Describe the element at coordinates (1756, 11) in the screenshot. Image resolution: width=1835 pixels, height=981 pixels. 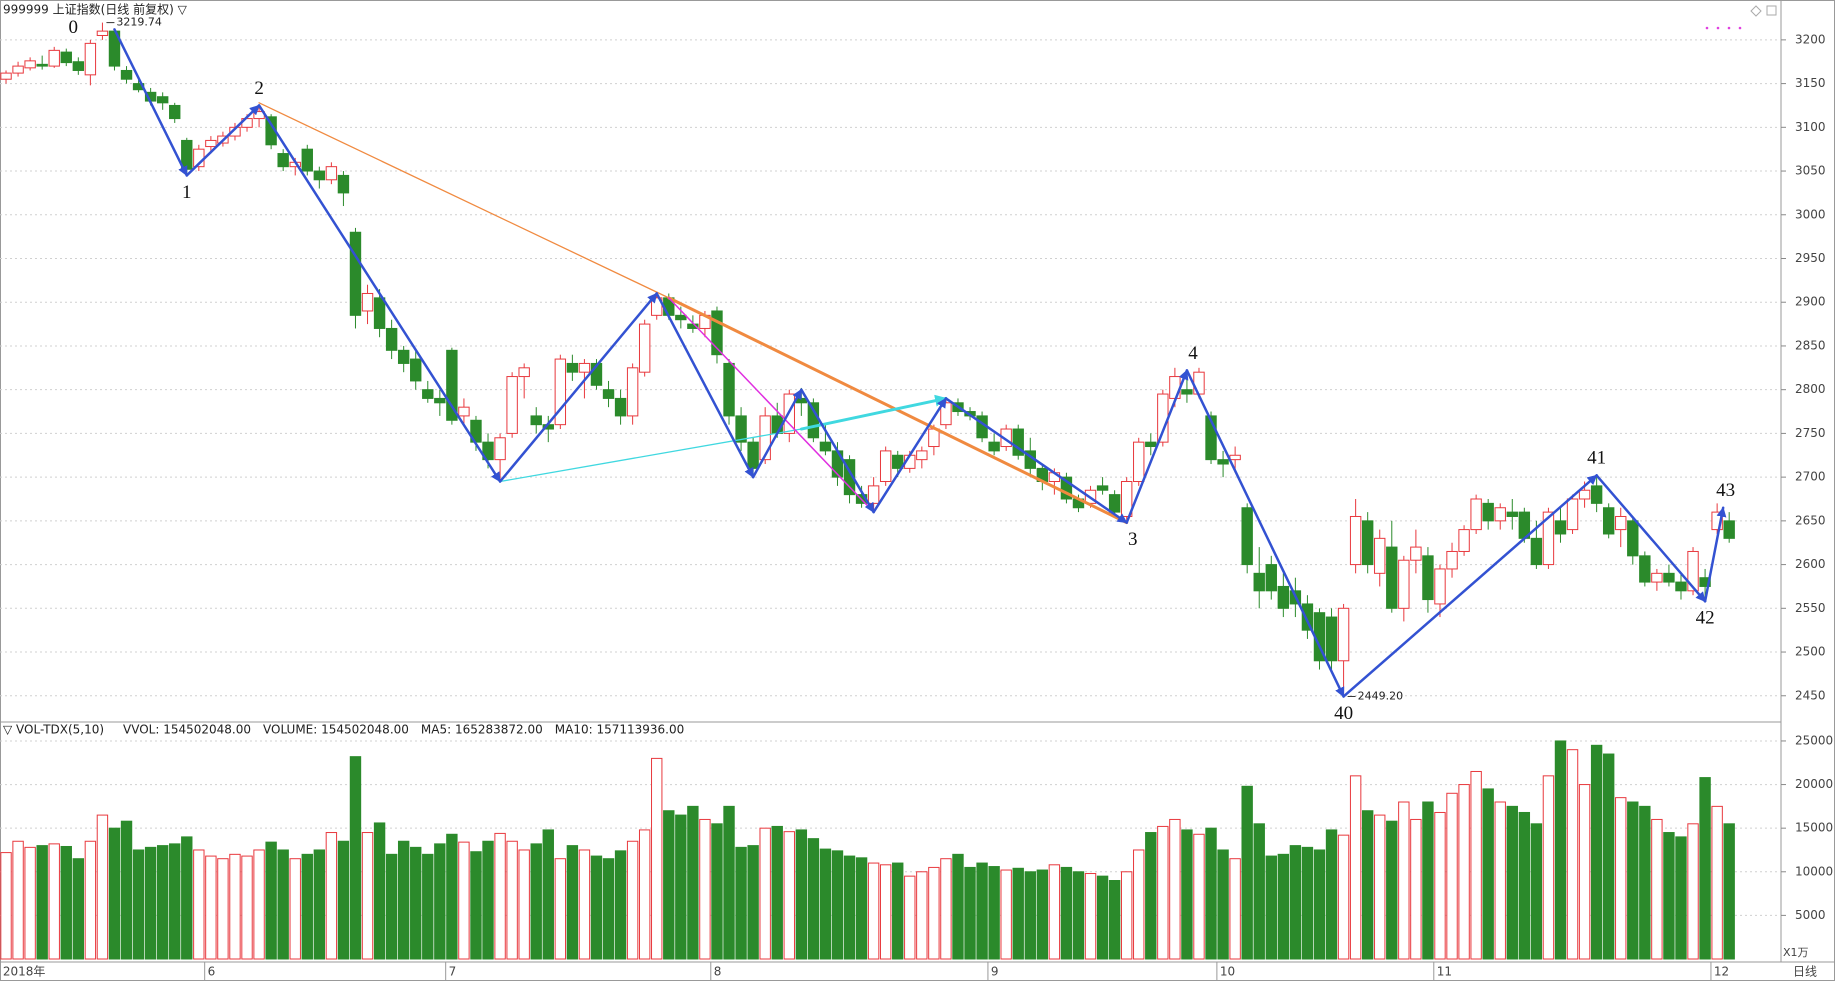
I see `icon-diamond` at that location.